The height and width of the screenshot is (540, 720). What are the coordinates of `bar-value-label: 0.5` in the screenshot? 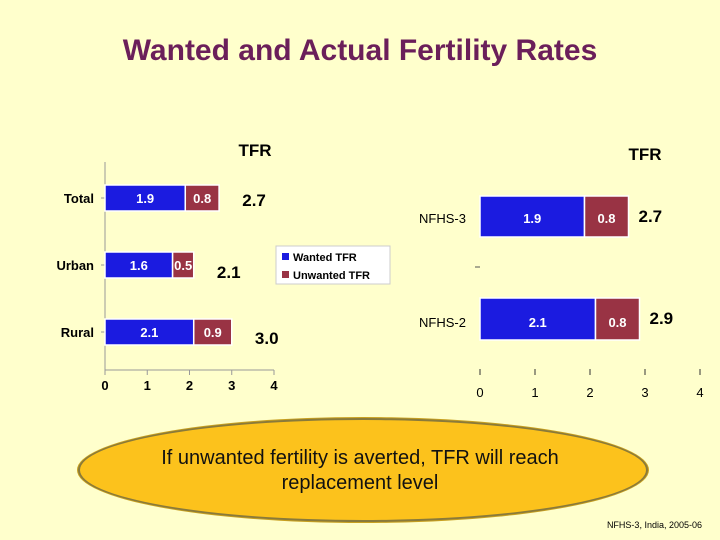 It's located at (183, 265).